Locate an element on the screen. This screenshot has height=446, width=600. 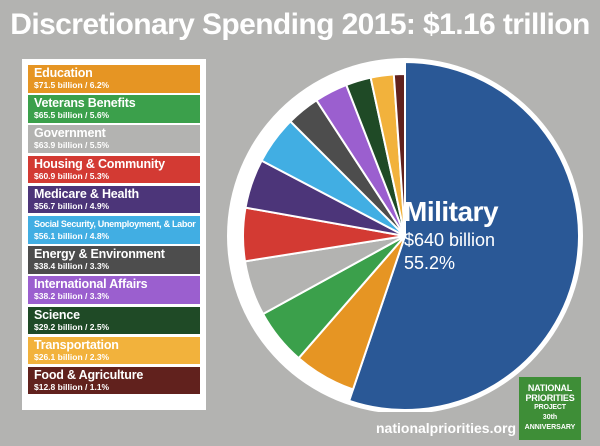
legend-item-government: Government $63.9 billion / 5.5% is located at coordinates (114, 139).